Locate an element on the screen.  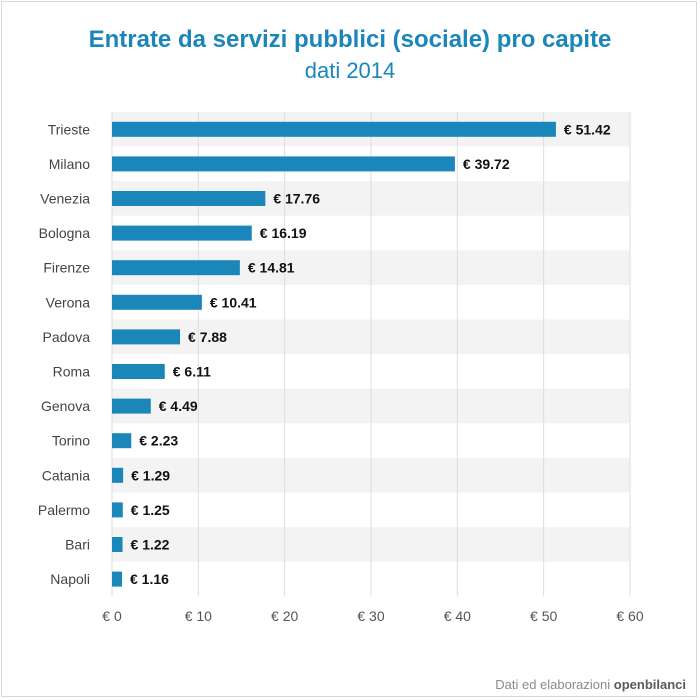
x-tick-label: € 10 is located at coordinates (198, 616).